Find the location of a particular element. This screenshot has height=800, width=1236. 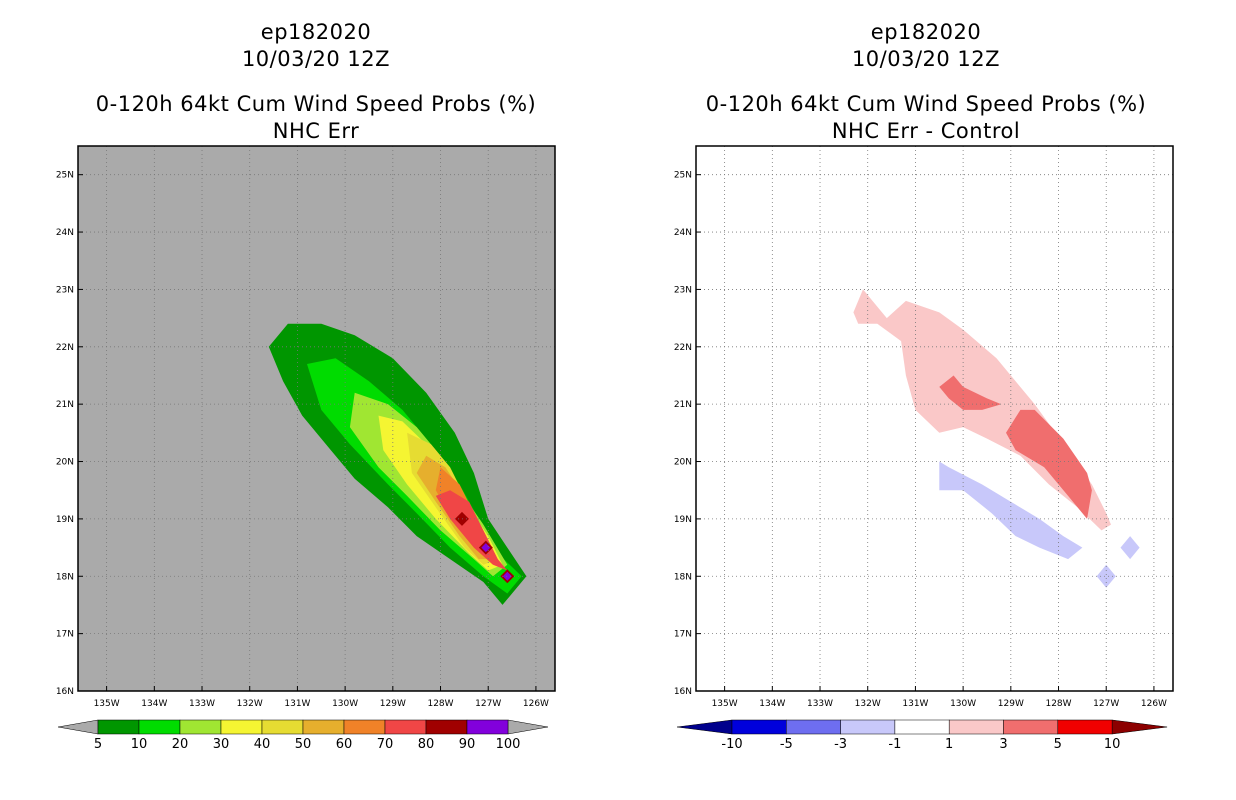

left-date: 10/03/20 12Z is located at coordinates (316, 59).